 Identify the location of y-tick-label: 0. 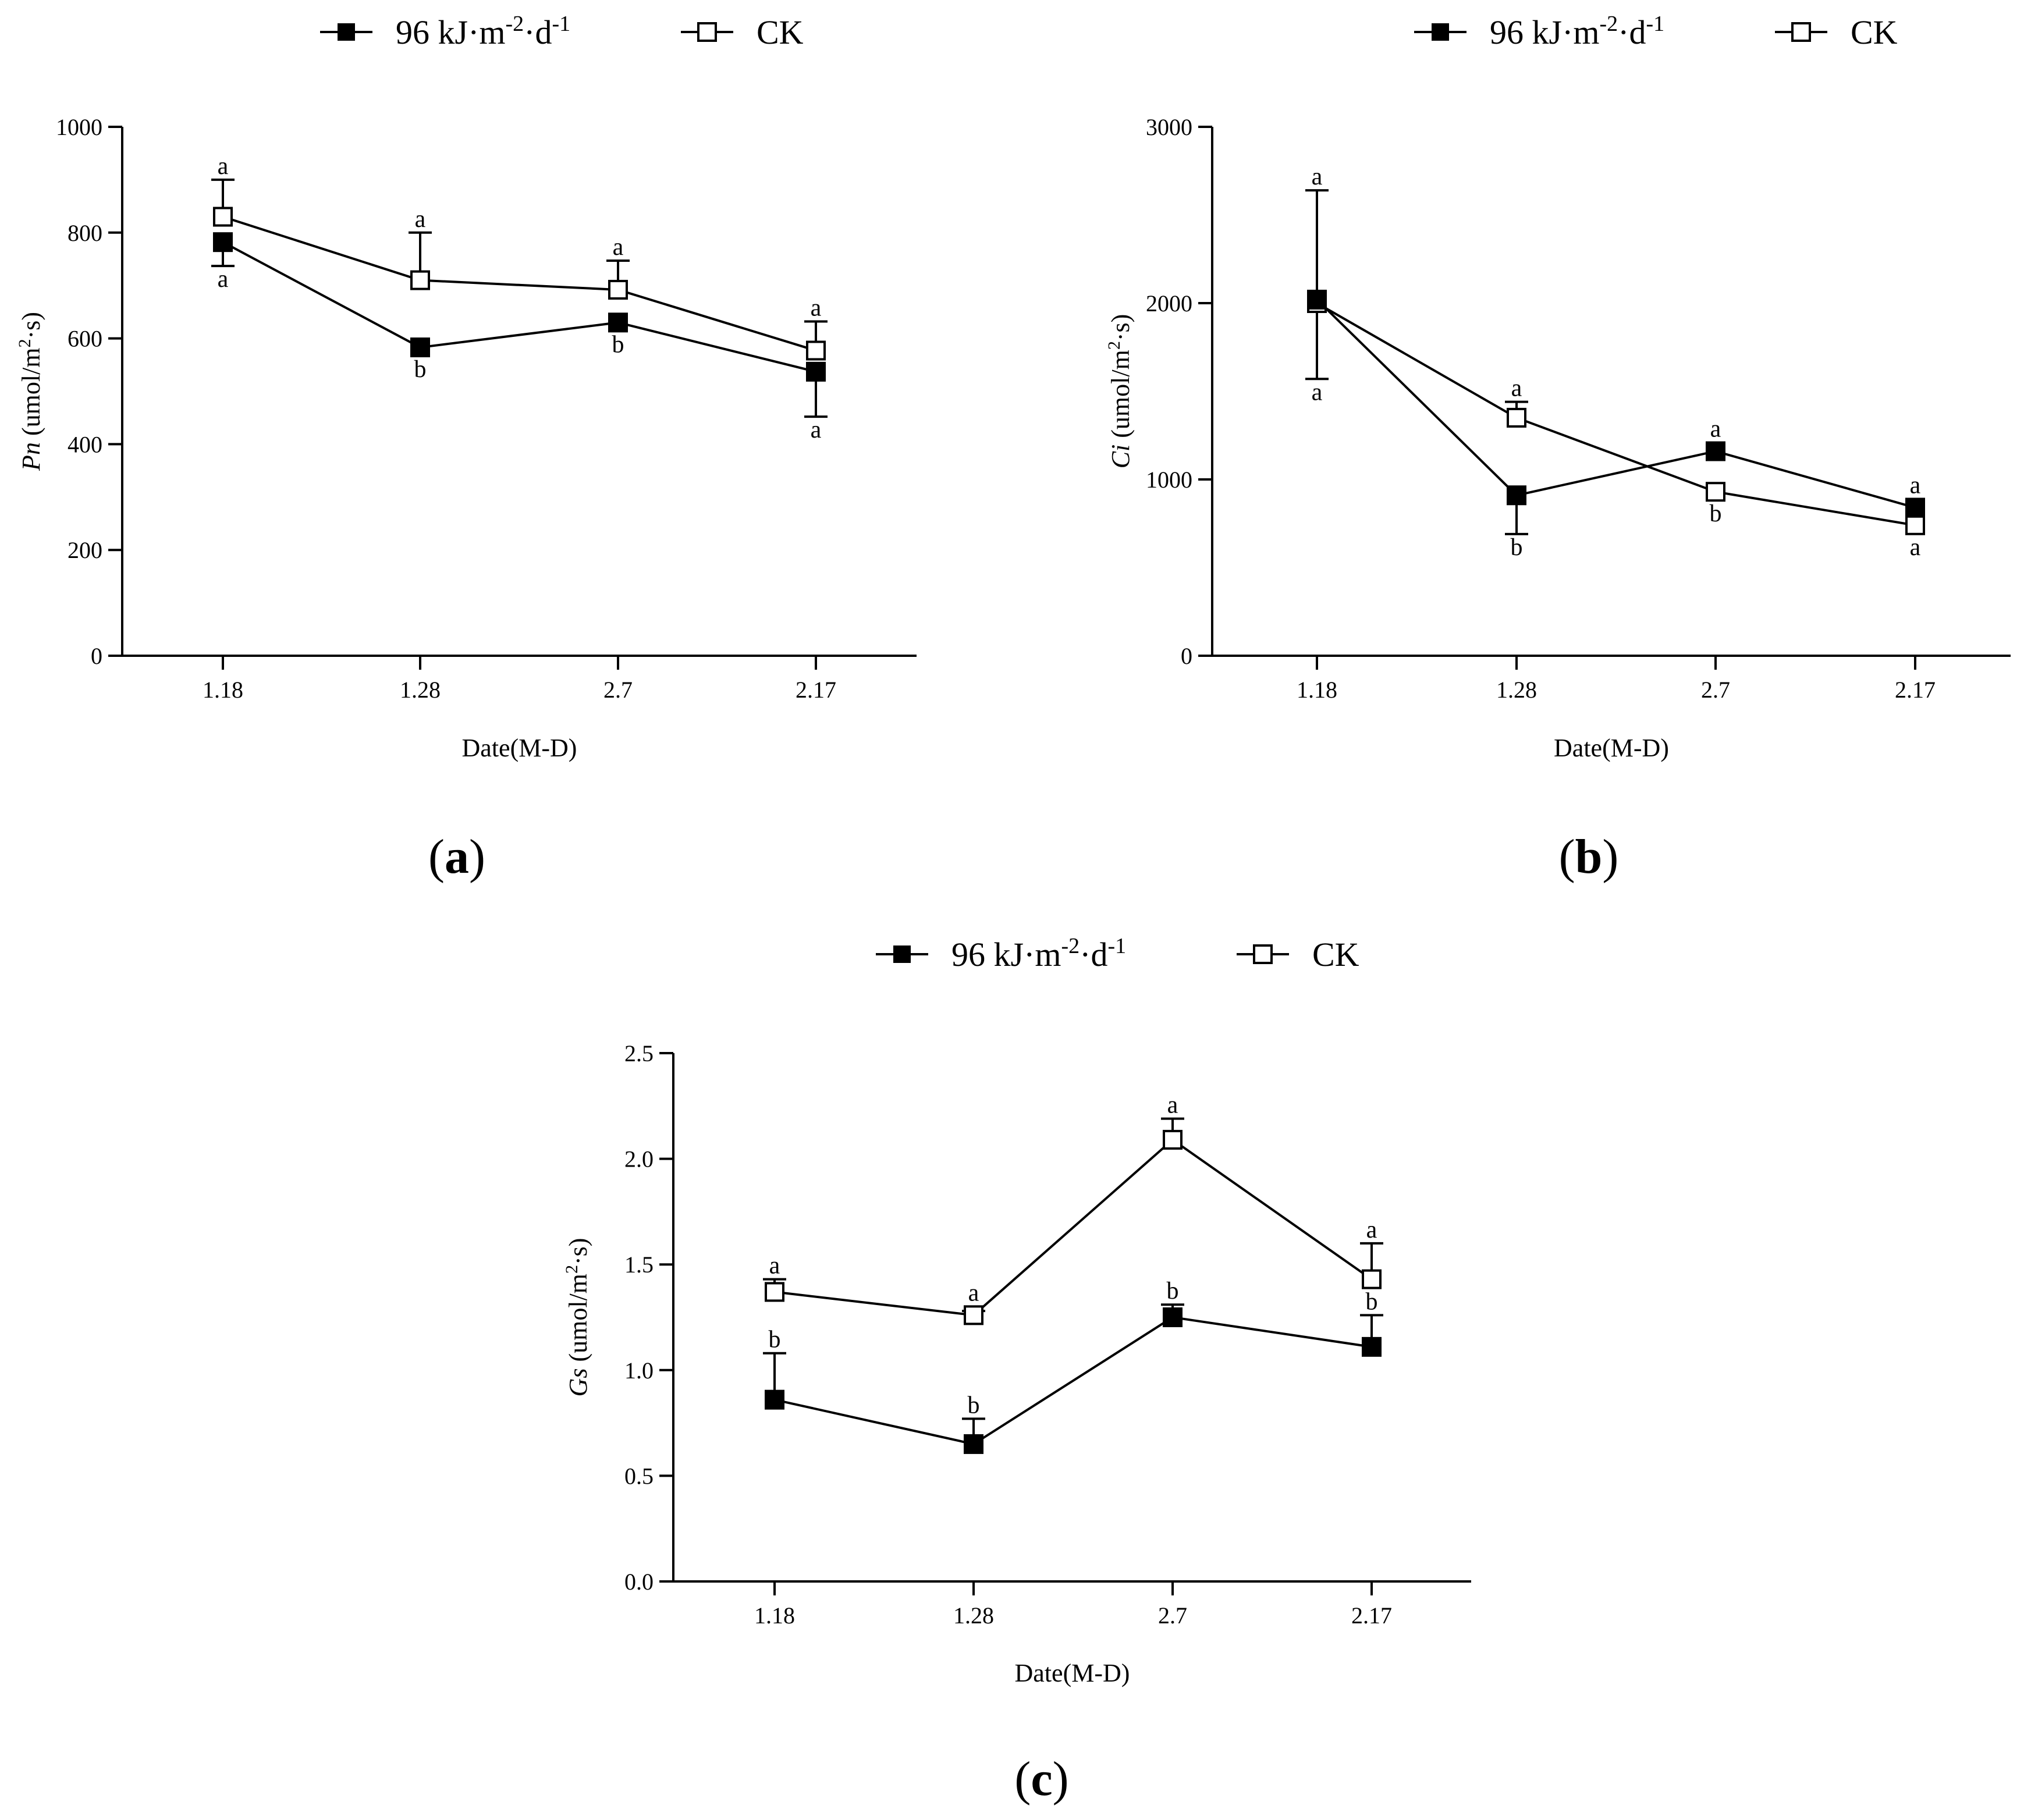
(1187, 656).